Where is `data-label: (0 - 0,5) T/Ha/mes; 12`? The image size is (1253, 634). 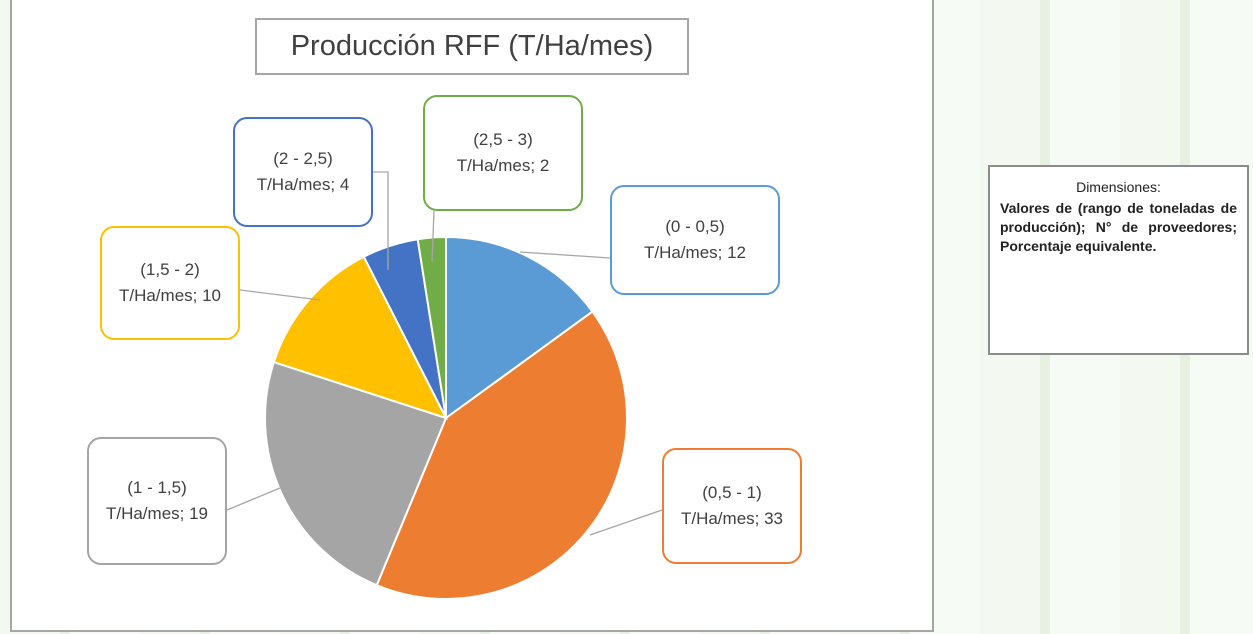
data-label: (0 - 0,5) T/Ha/mes; 12 is located at coordinates (695, 240).